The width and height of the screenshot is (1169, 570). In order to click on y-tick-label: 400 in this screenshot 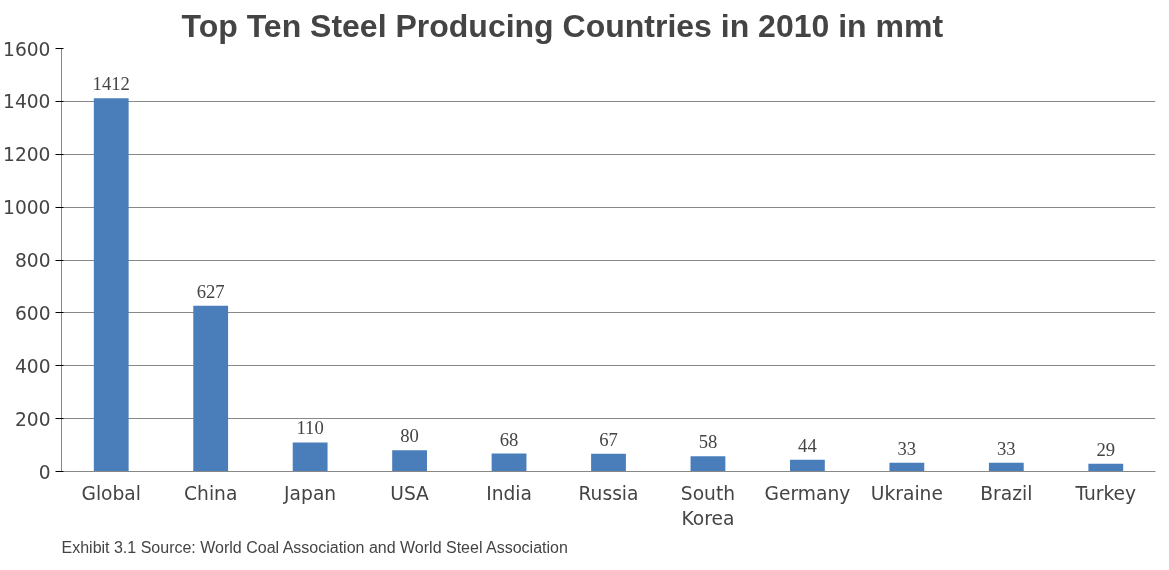, I will do `click(32, 366)`.